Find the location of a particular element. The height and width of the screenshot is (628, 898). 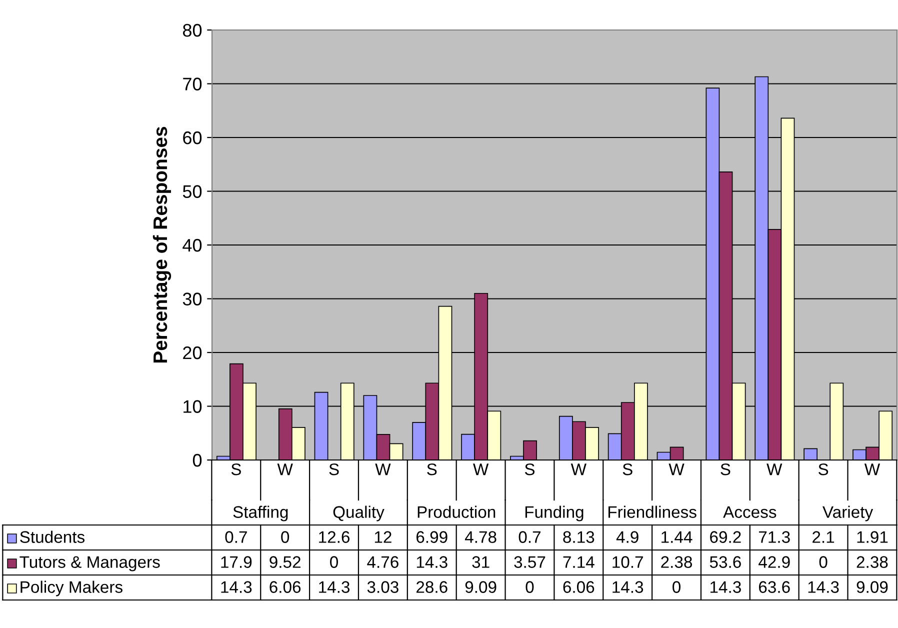

data-label: 2.1 is located at coordinates (823, 537).